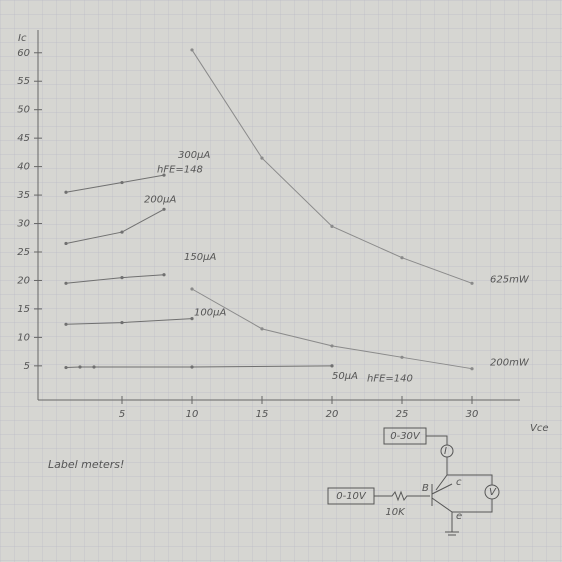 The width and height of the screenshot is (562, 562). I want to click on x-tick-label: 30, so click(472, 414).